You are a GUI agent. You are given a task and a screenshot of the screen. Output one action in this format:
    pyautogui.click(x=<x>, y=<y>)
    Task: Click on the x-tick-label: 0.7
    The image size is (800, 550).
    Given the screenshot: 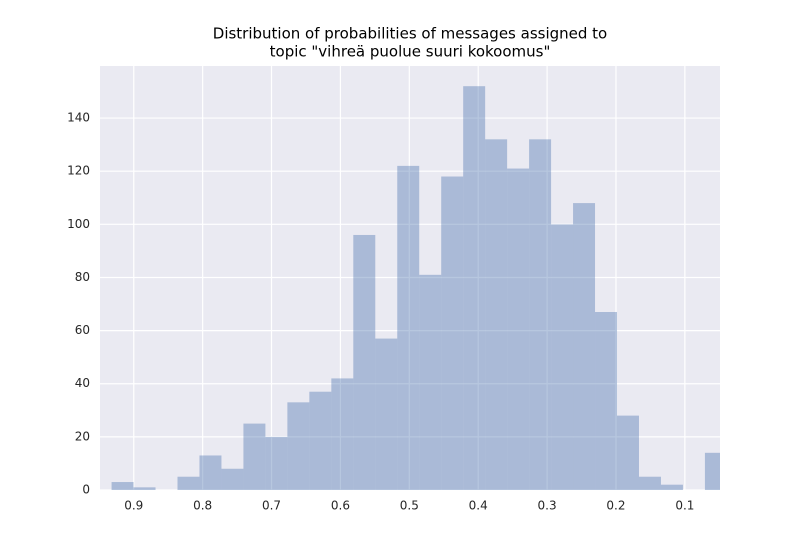 What is the action you would take?
    pyautogui.click(x=271, y=506)
    